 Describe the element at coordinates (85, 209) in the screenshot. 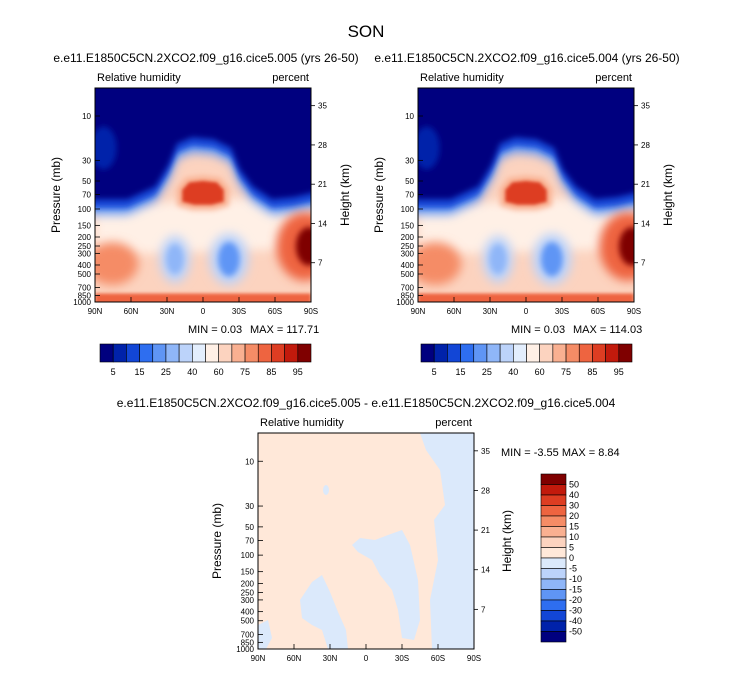

I see `y-tick-label: 100` at that location.